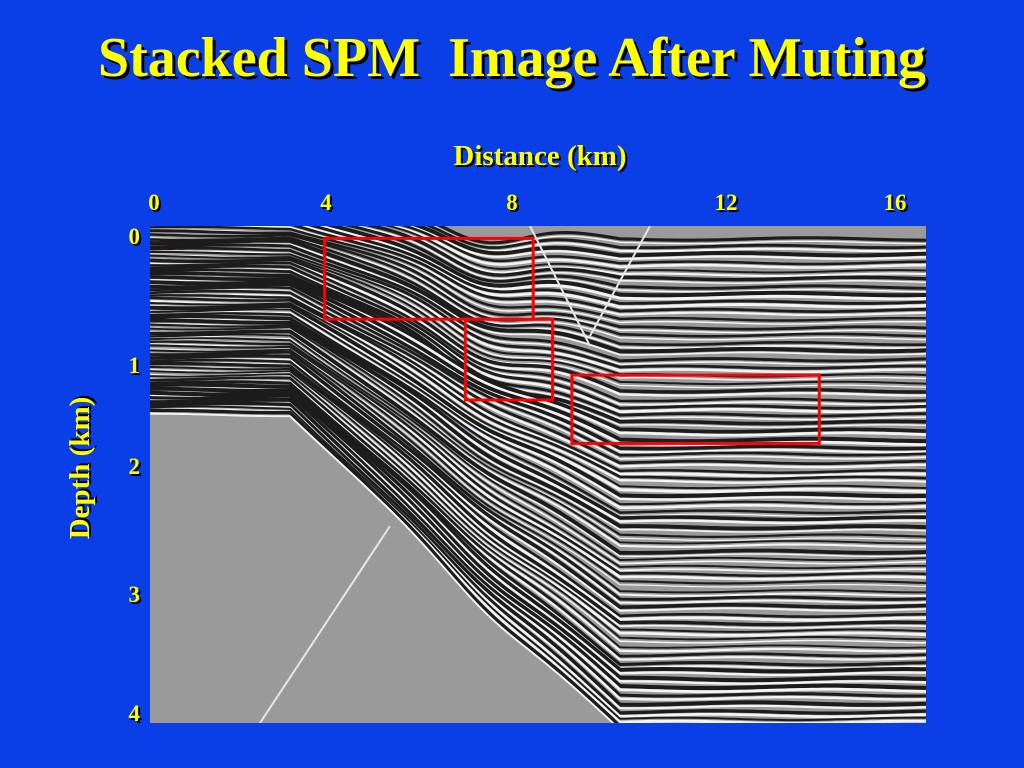  What do you see at coordinates (726, 202) in the screenshot?
I see `x-tick-label: 12` at bounding box center [726, 202].